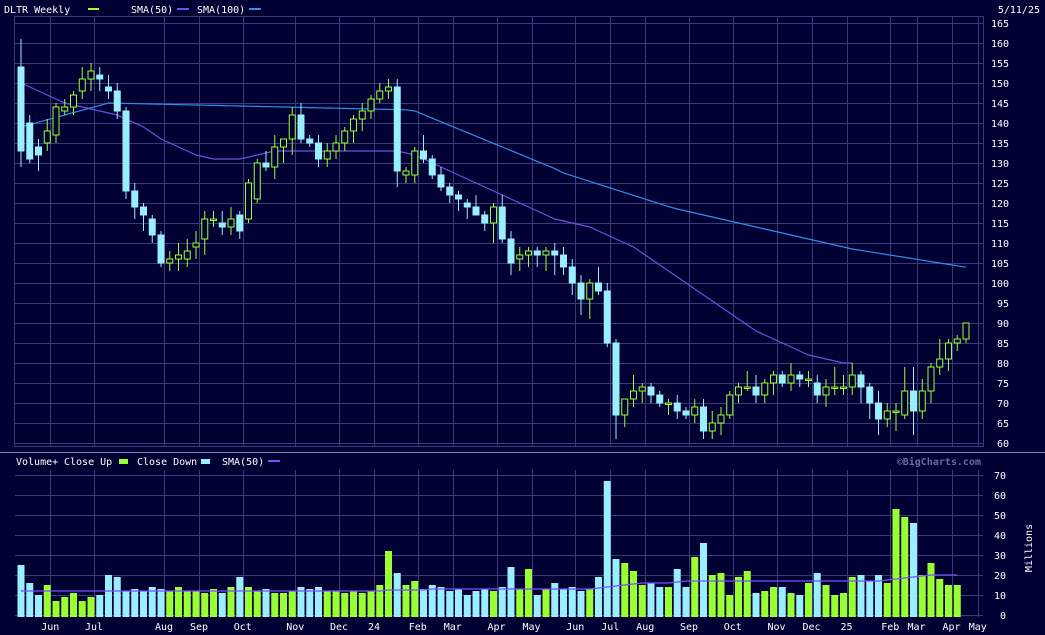 The height and width of the screenshot is (635, 1045). I want to click on x-tick-label: Jul, so click(94, 627).